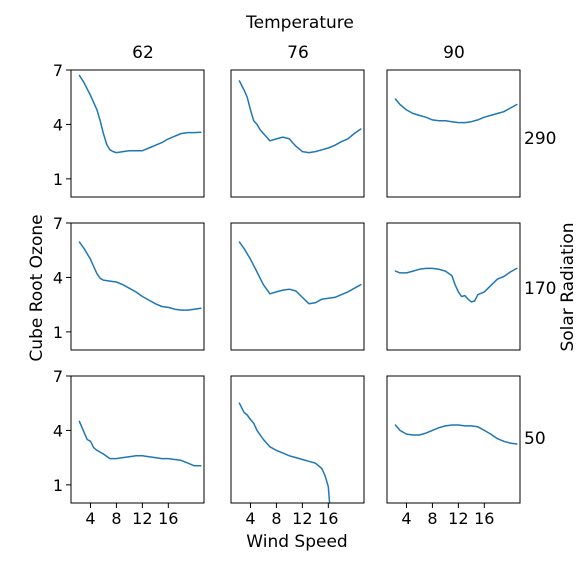 The width and height of the screenshot is (576, 576). What do you see at coordinates (143, 53) in the screenshot?
I see `col-label-0: 62` at bounding box center [143, 53].